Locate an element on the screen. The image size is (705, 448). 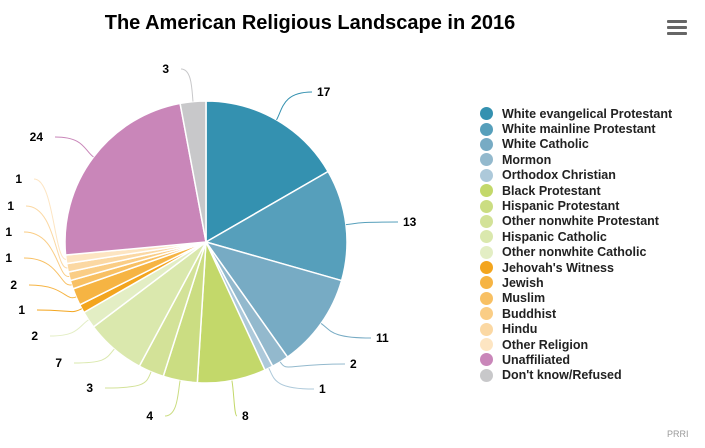
credit-text: PRRI is located at coordinates (678, 434).